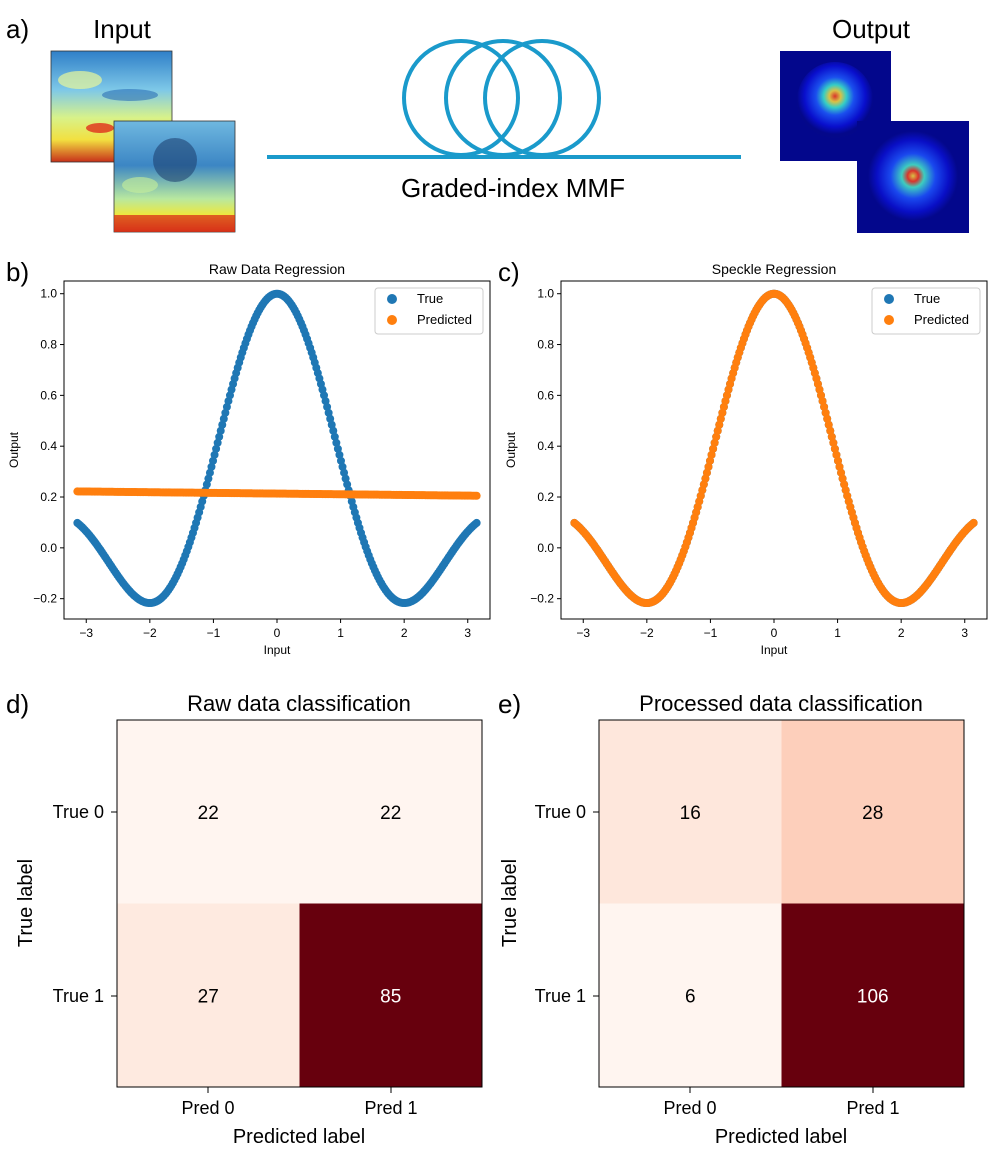  Describe the element at coordinates (941, 319) in the screenshot. I see `legend-c-pred: Predicted` at that location.